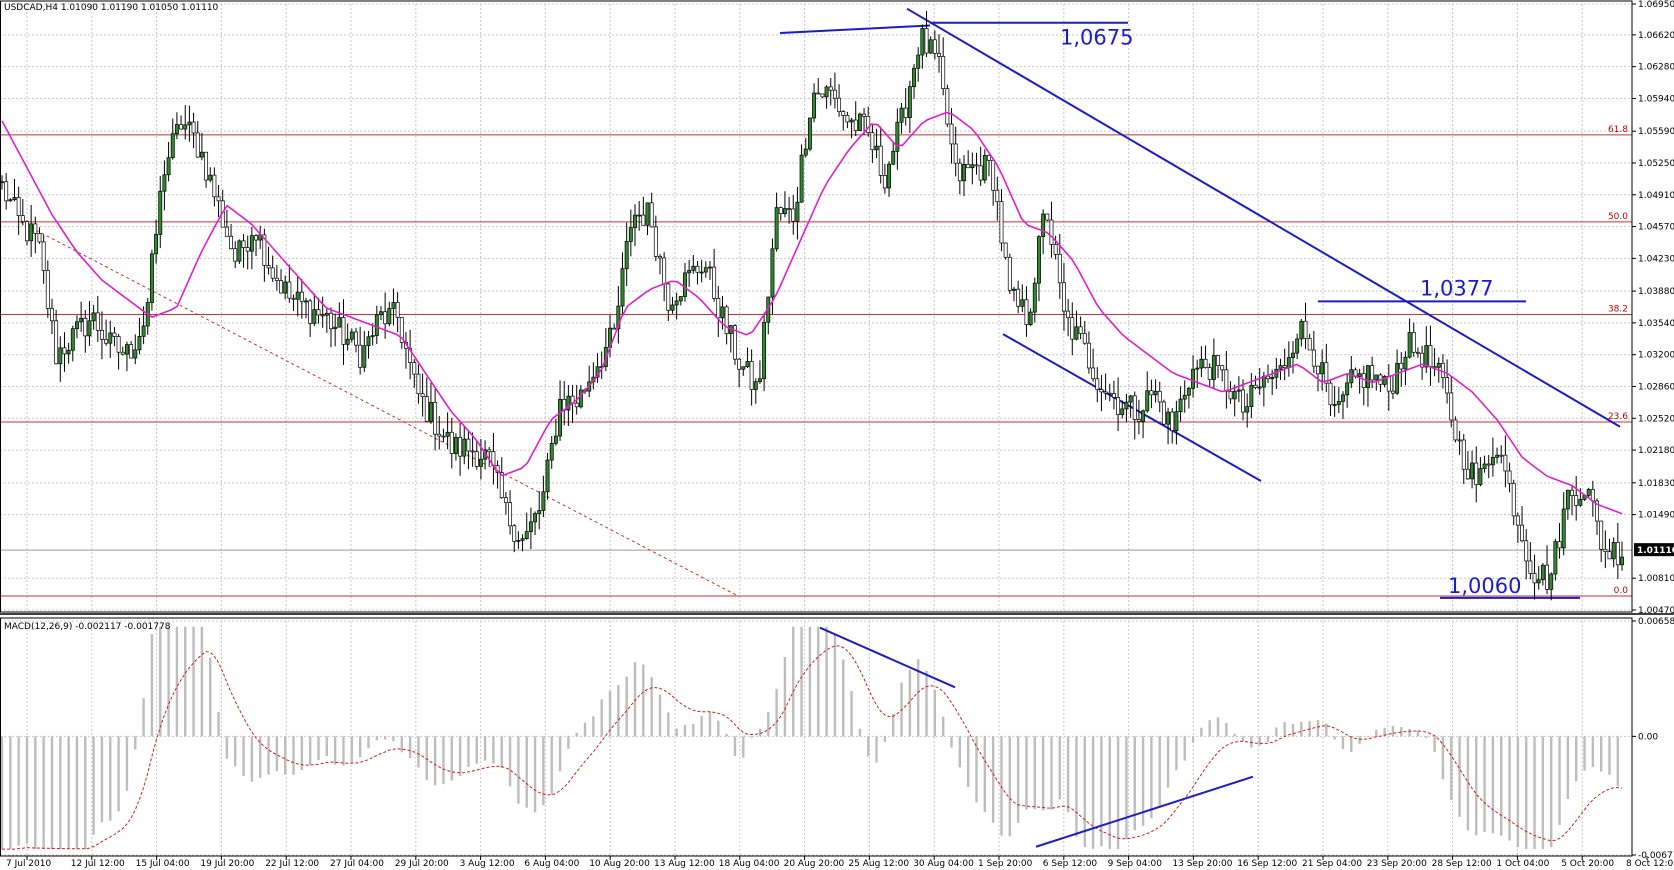 The height and width of the screenshot is (870, 1674). Describe the element at coordinates (1654, 550) in the screenshot. I see `last-price-tag` at that location.